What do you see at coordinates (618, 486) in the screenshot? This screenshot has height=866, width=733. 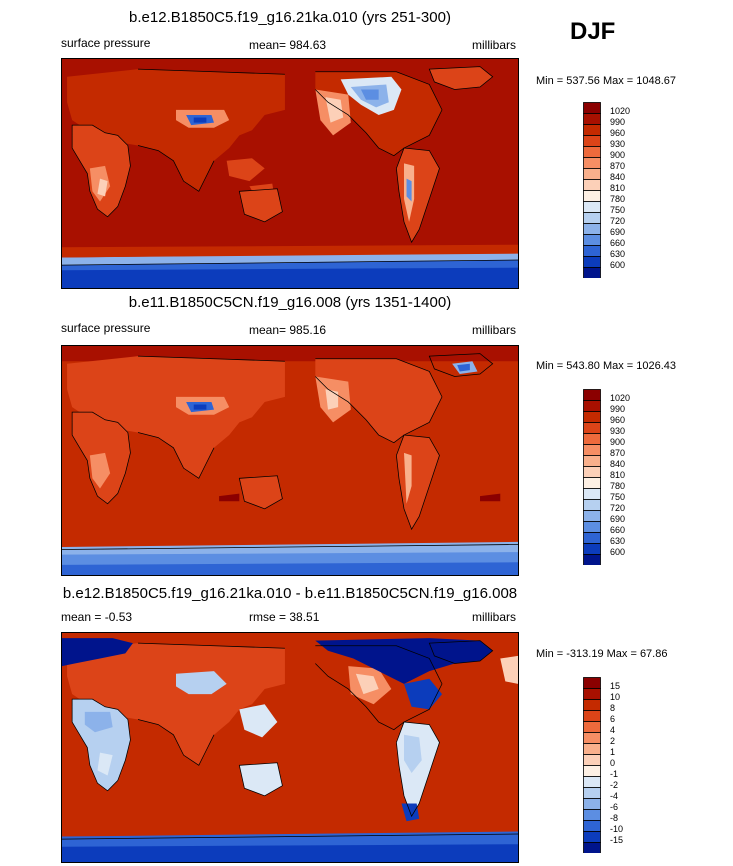 I see `cb2-label: 780` at bounding box center [618, 486].